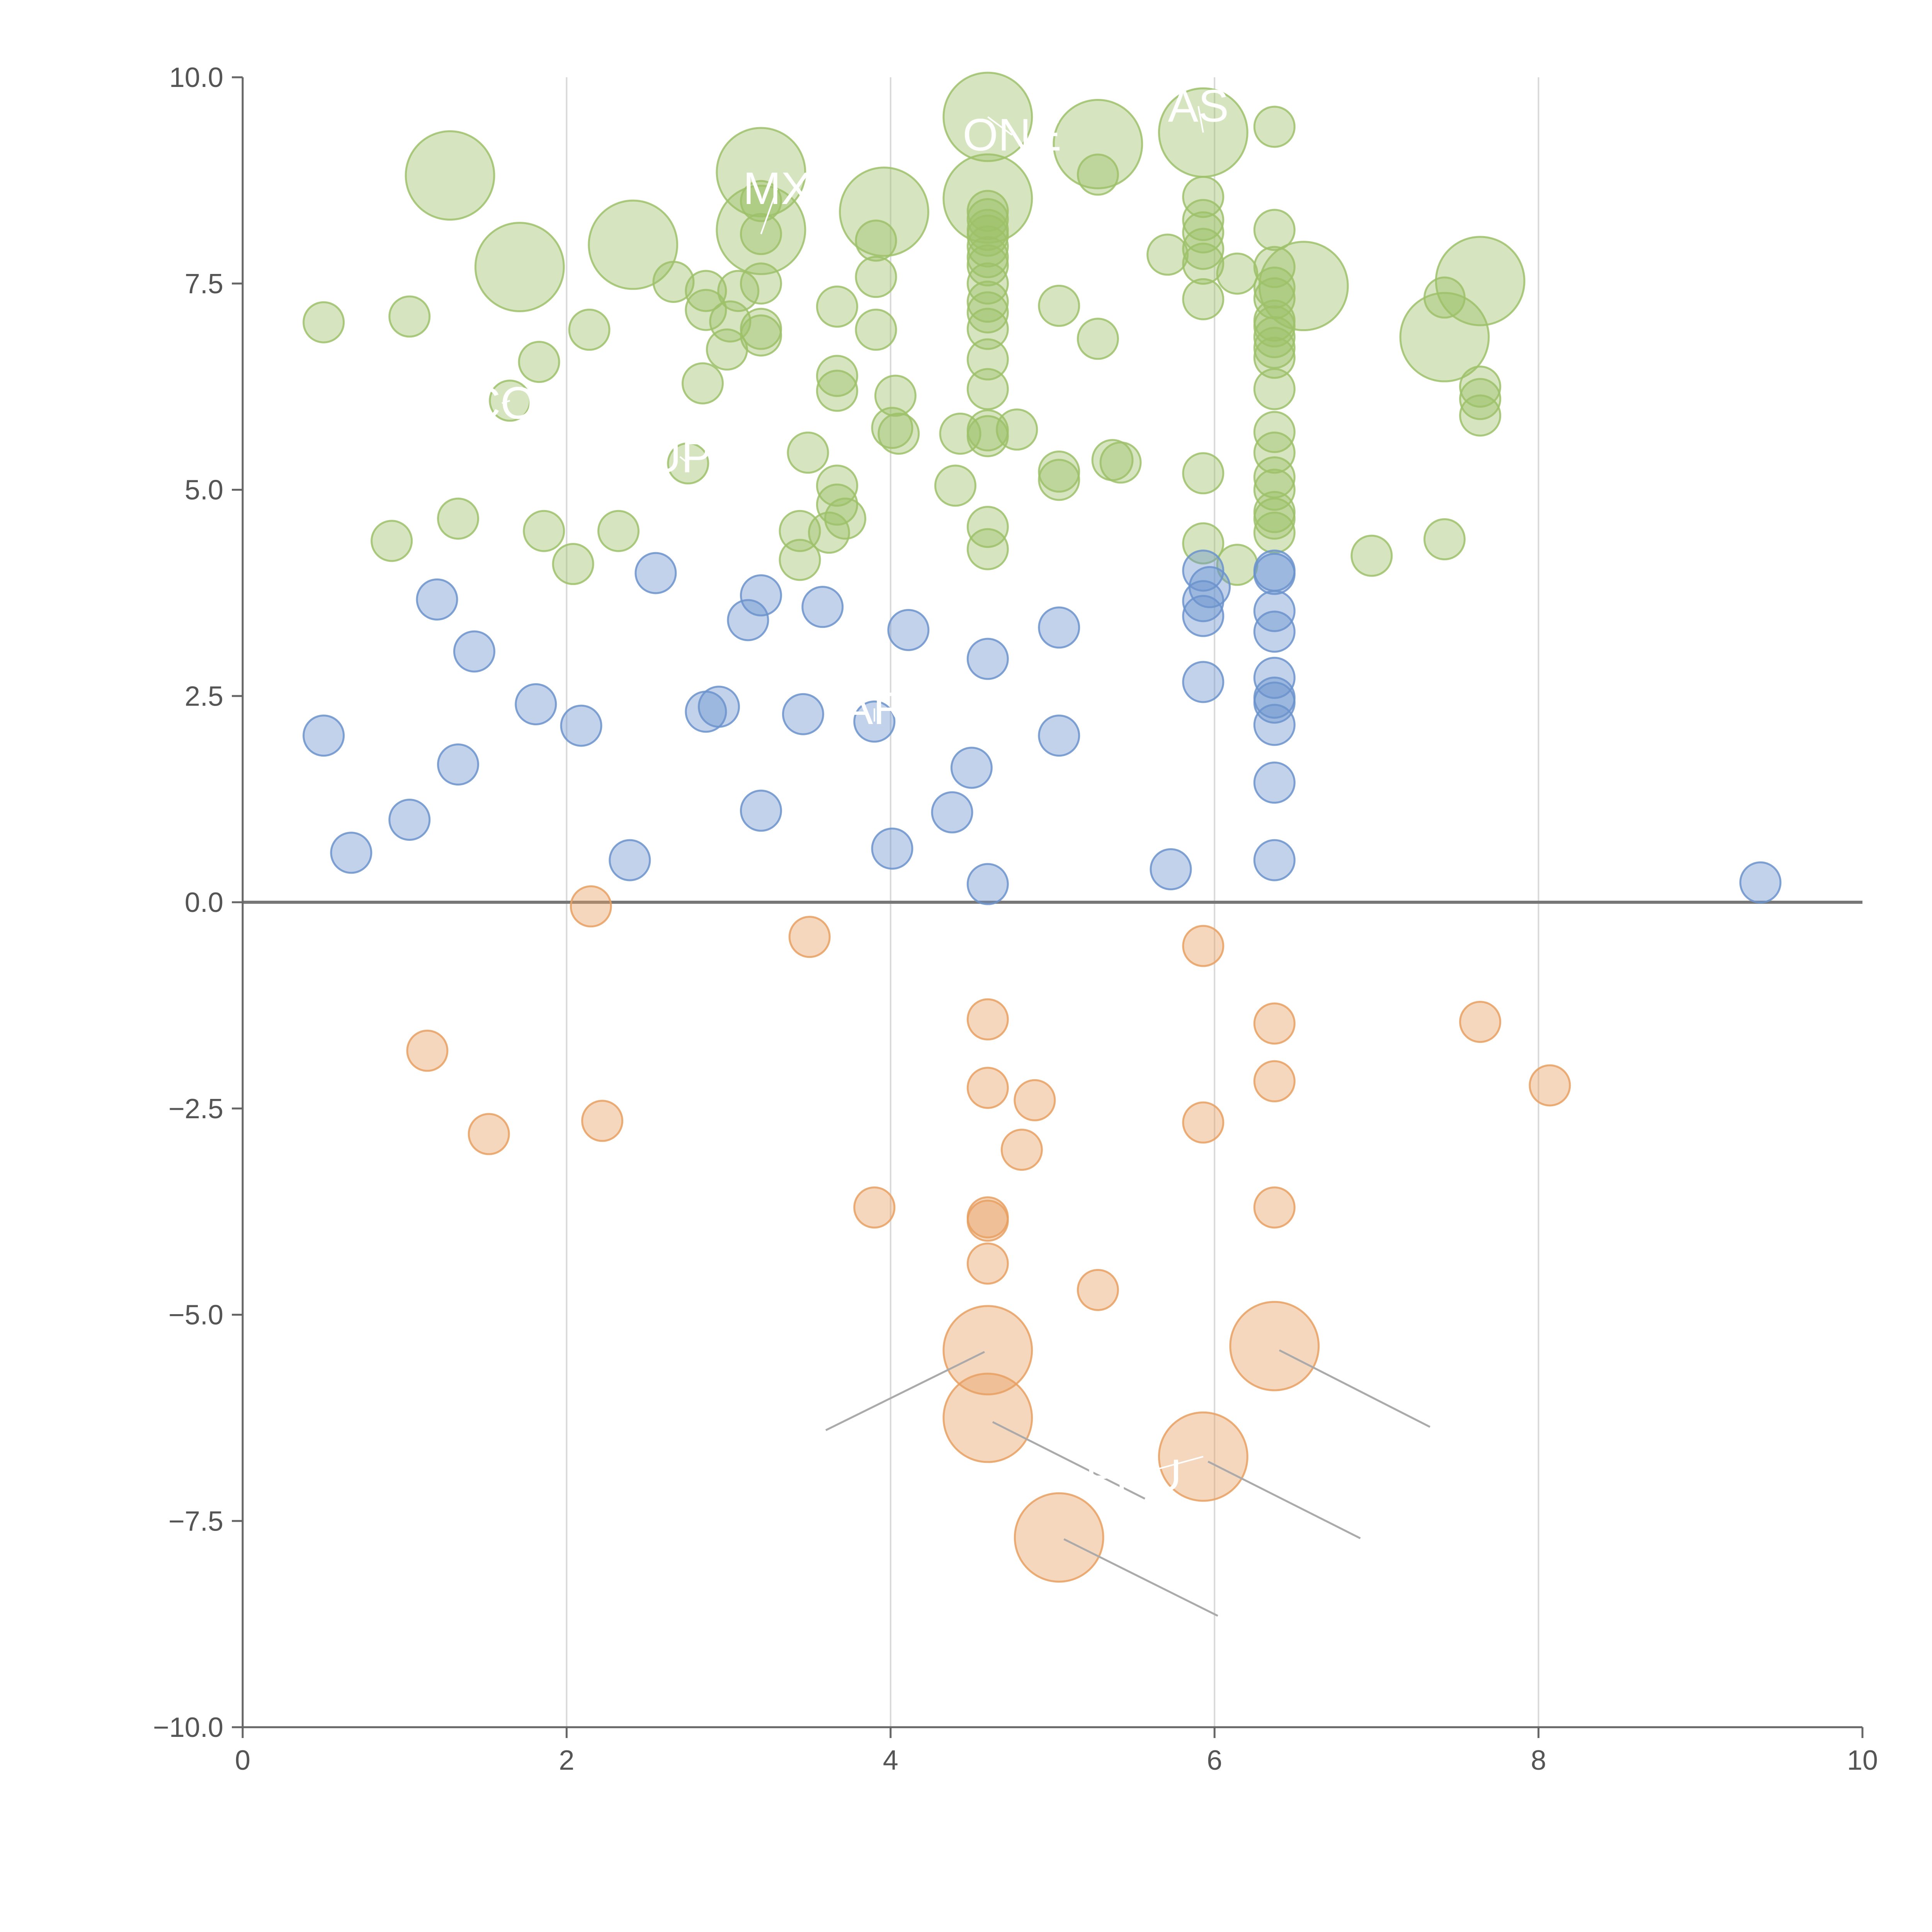  I want to click on x-tick-label: 6, so click(1214, 1760).